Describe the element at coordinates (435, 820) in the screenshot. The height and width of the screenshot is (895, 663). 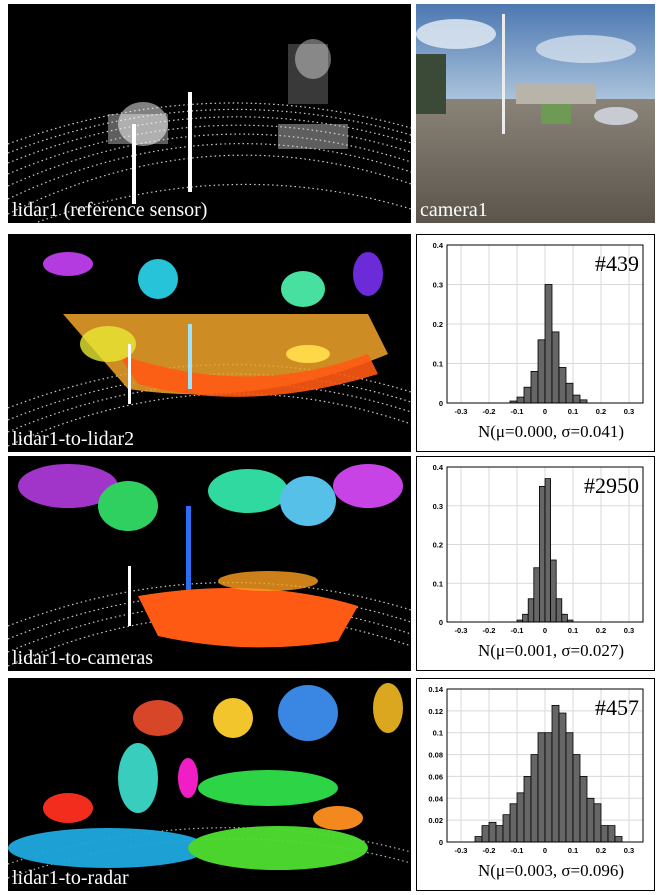
I see `y-tick-label: 0.02` at that location.